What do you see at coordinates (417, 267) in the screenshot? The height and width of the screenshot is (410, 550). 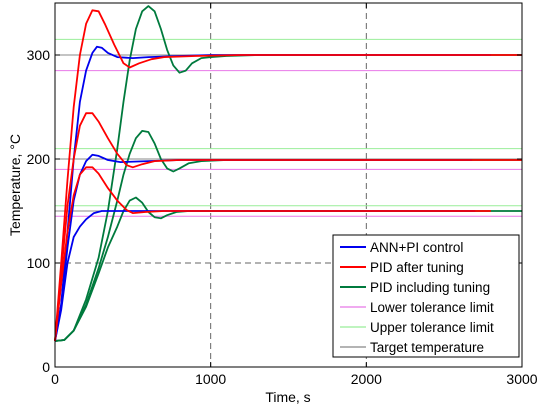 I see `legend-label: PID after tuning` at bounding box center [417, 267].